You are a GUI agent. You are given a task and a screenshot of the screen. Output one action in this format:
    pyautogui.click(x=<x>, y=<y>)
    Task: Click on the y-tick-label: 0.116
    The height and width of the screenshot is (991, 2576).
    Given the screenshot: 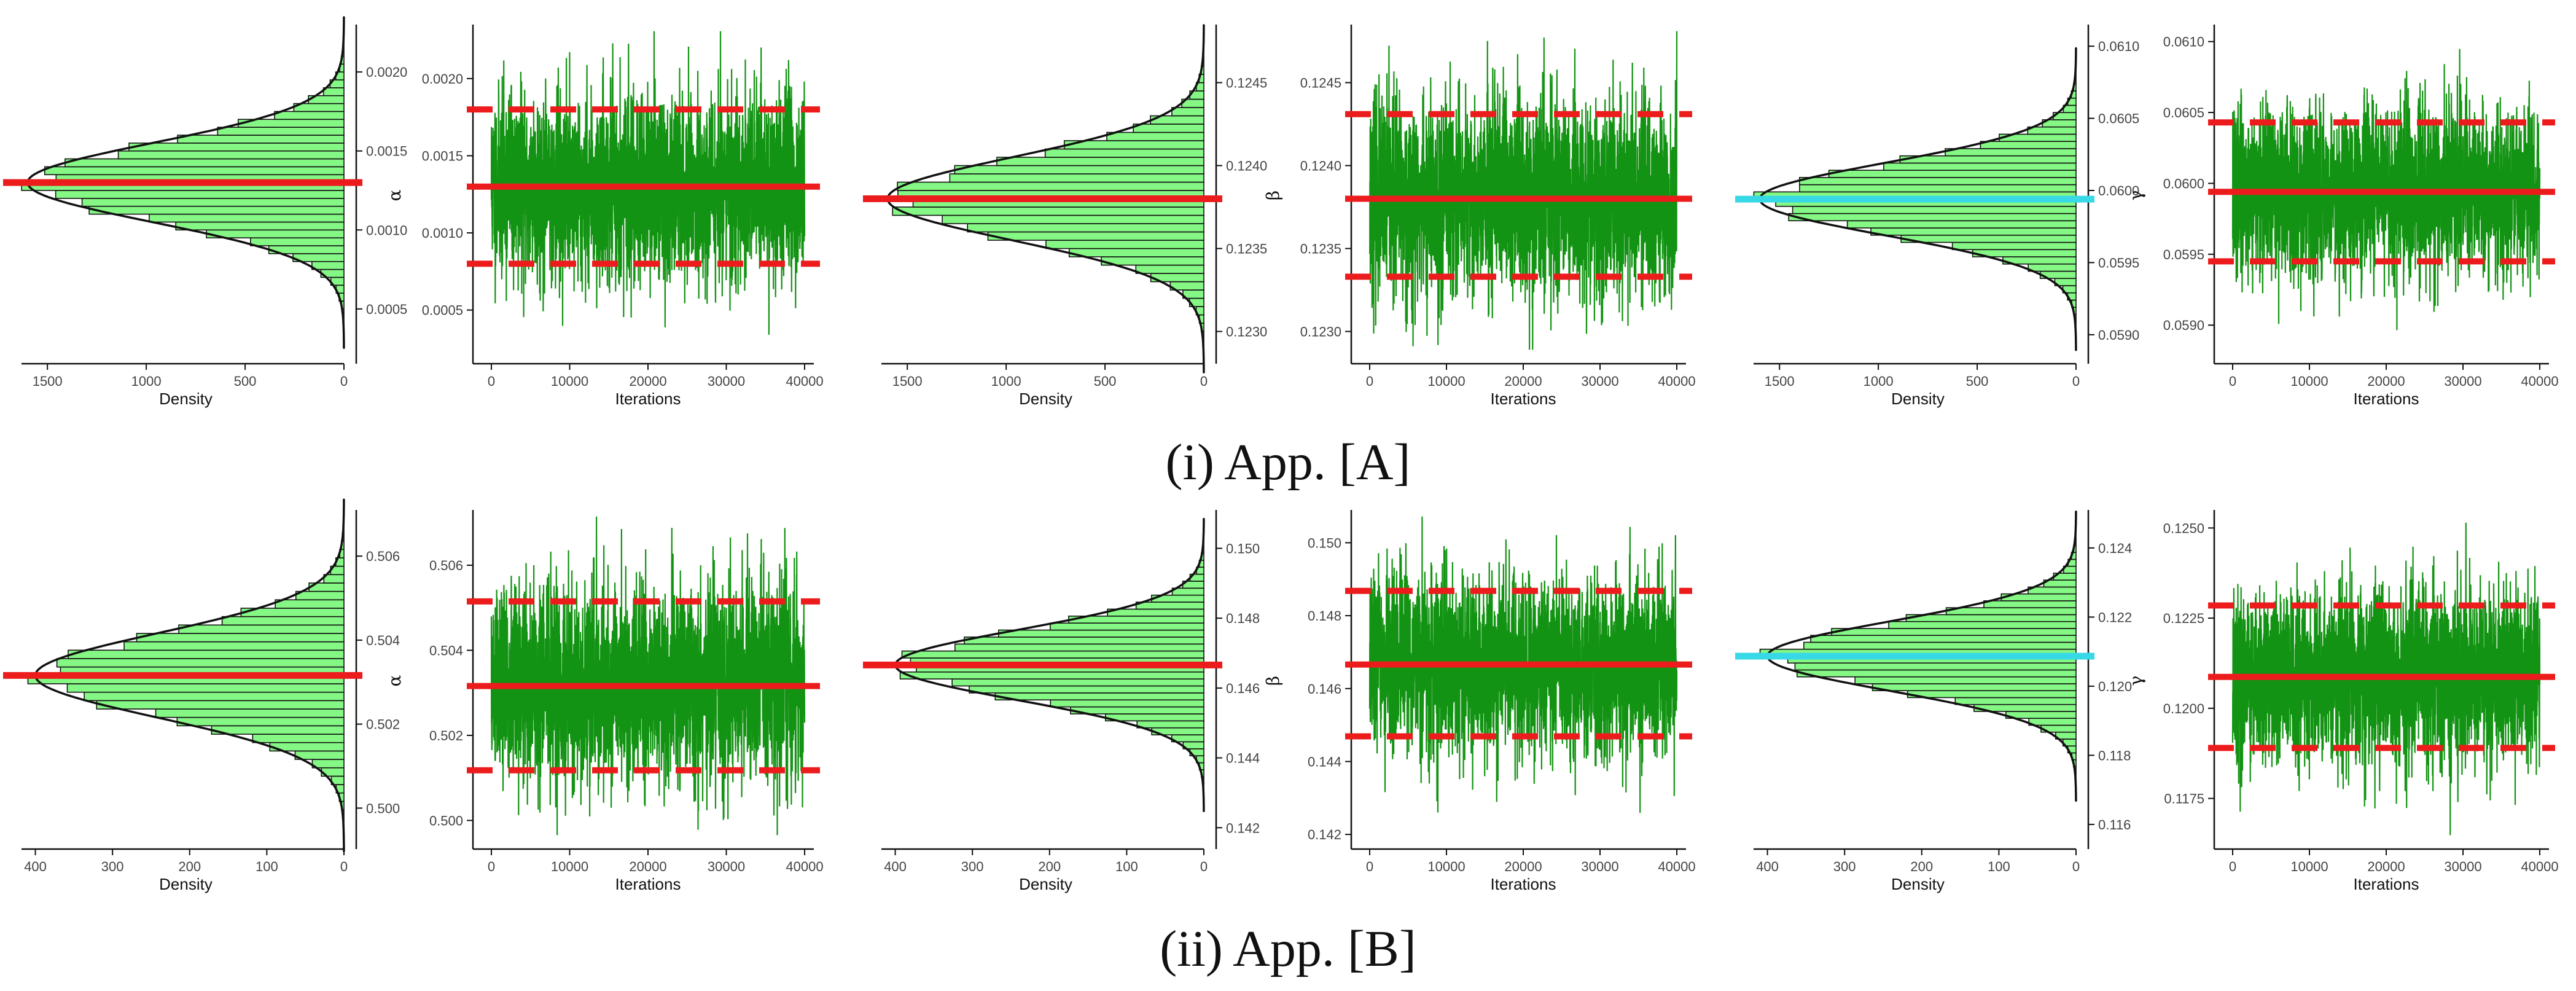 What is the action you would take?
    pyautogui.click(x=2114, y=824)
    